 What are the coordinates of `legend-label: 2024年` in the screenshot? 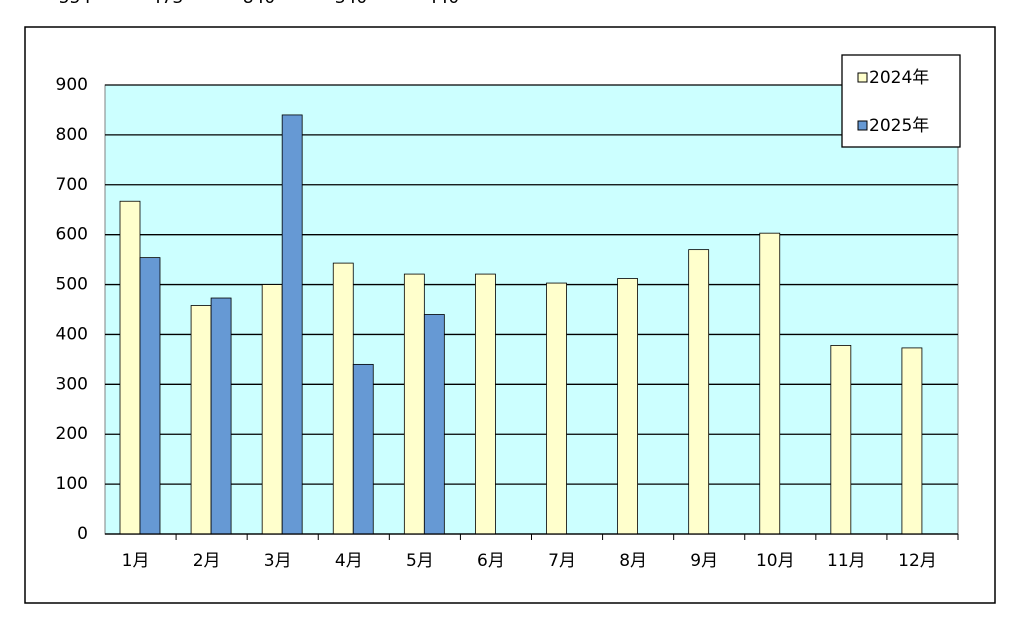 It's located at (899, 78).